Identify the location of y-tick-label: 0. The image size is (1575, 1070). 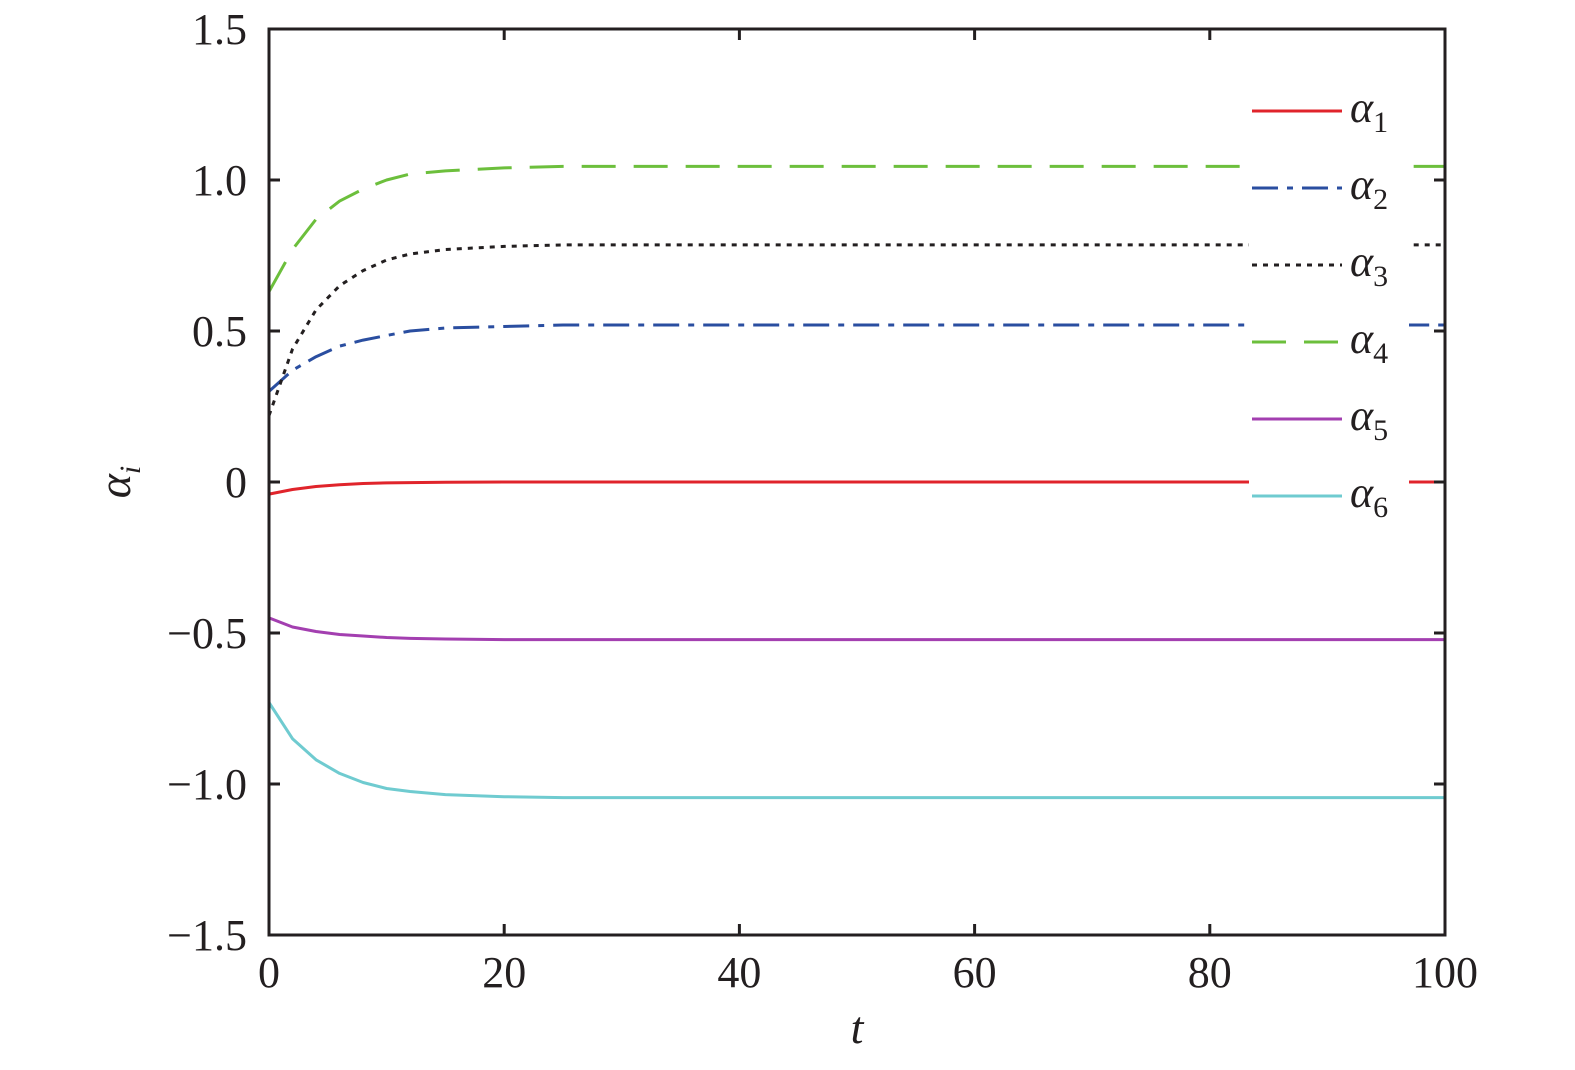
(236, 482).